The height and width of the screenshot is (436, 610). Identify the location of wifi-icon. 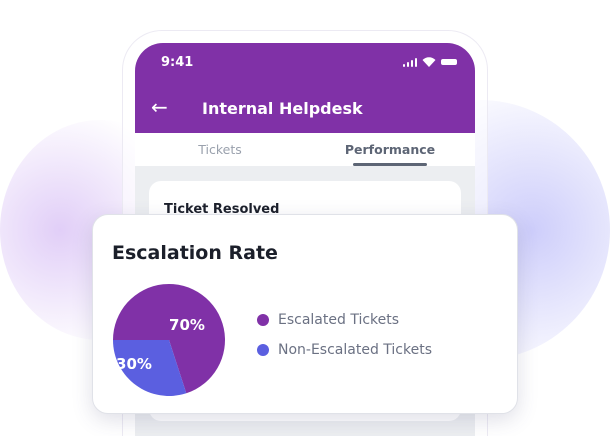
(429, 62).